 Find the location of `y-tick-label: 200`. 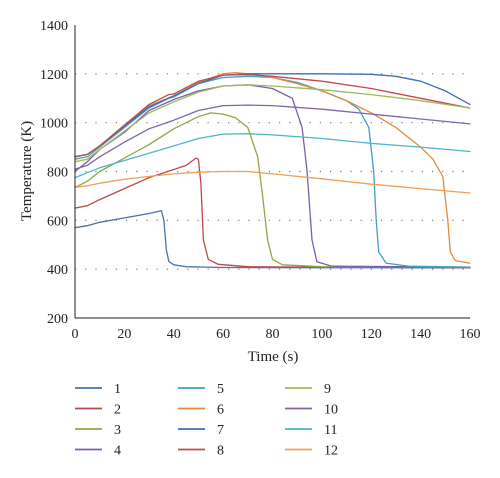

y-tick-label: 200 is located at coordinates (57, 319).